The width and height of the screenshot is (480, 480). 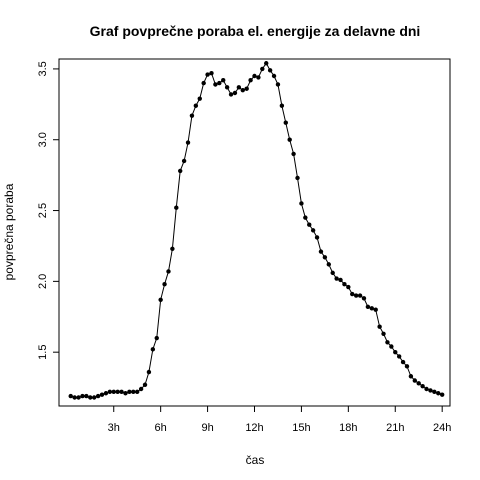 What do you see at coordinates (207, 428) in the screenshot?
I see `x-tick-label: 9h` at bounding box center [207, 428].